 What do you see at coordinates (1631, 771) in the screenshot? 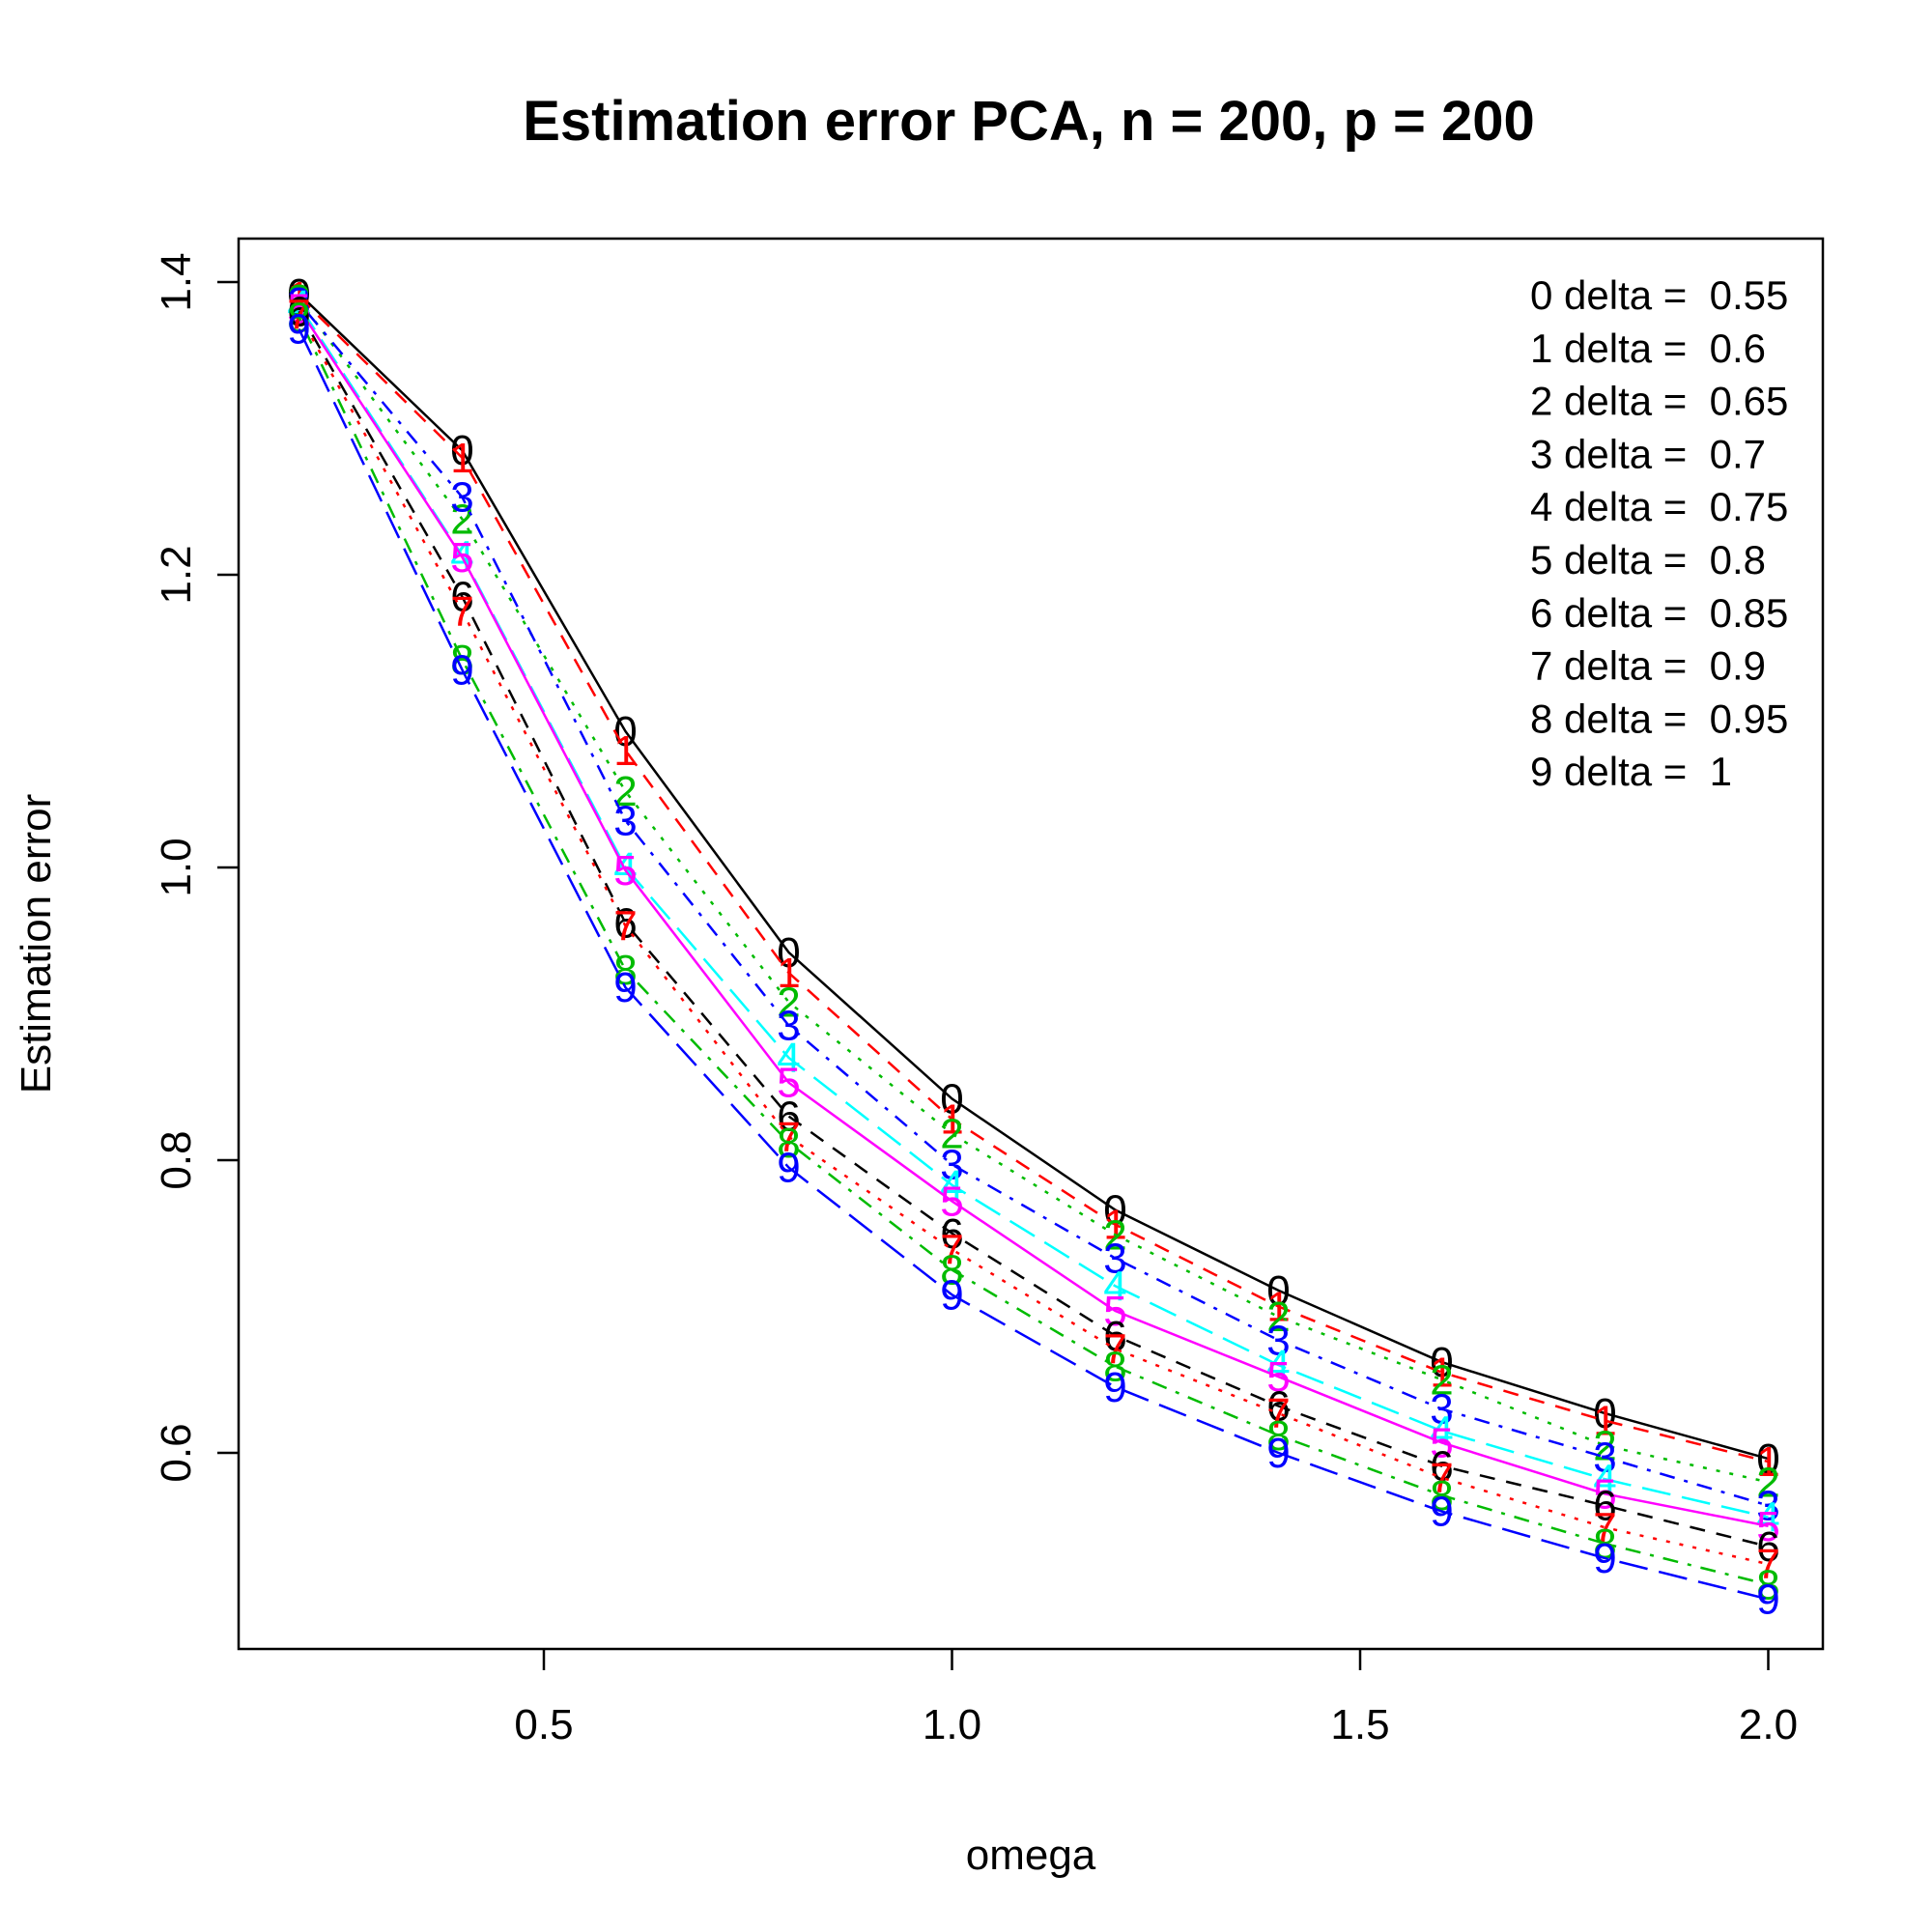
I see `legend-item-9: 9 delta = 1` at bounding box center [1631, 771].